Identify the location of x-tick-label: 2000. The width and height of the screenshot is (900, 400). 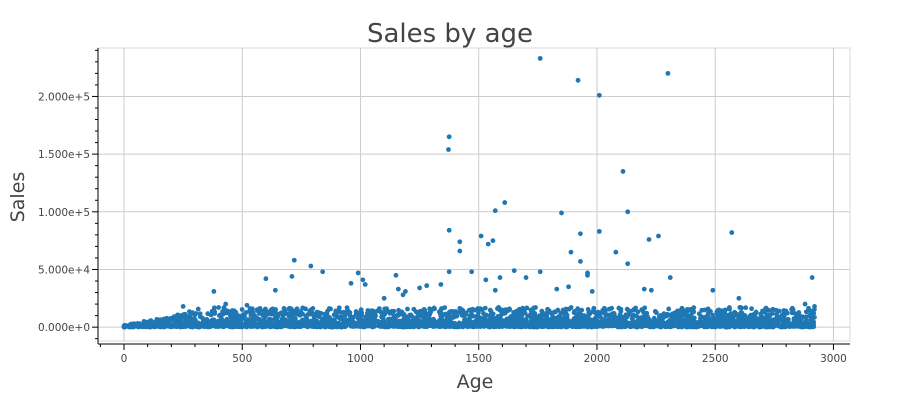
(597, 359).